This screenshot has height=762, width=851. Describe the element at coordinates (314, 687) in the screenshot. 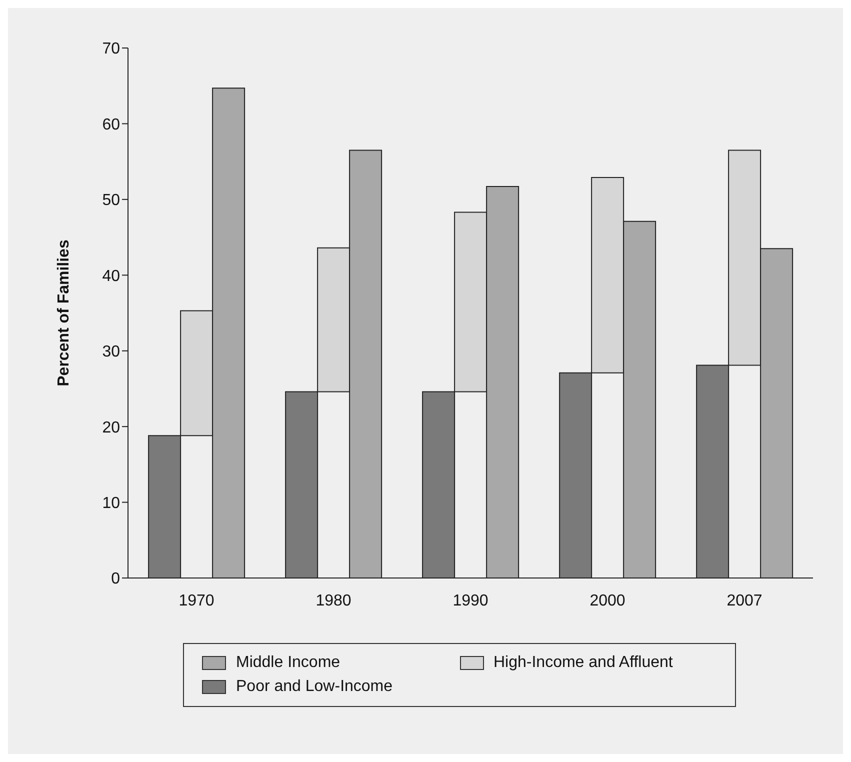

I see `legend-label: Poor and Low-Income` at that location.